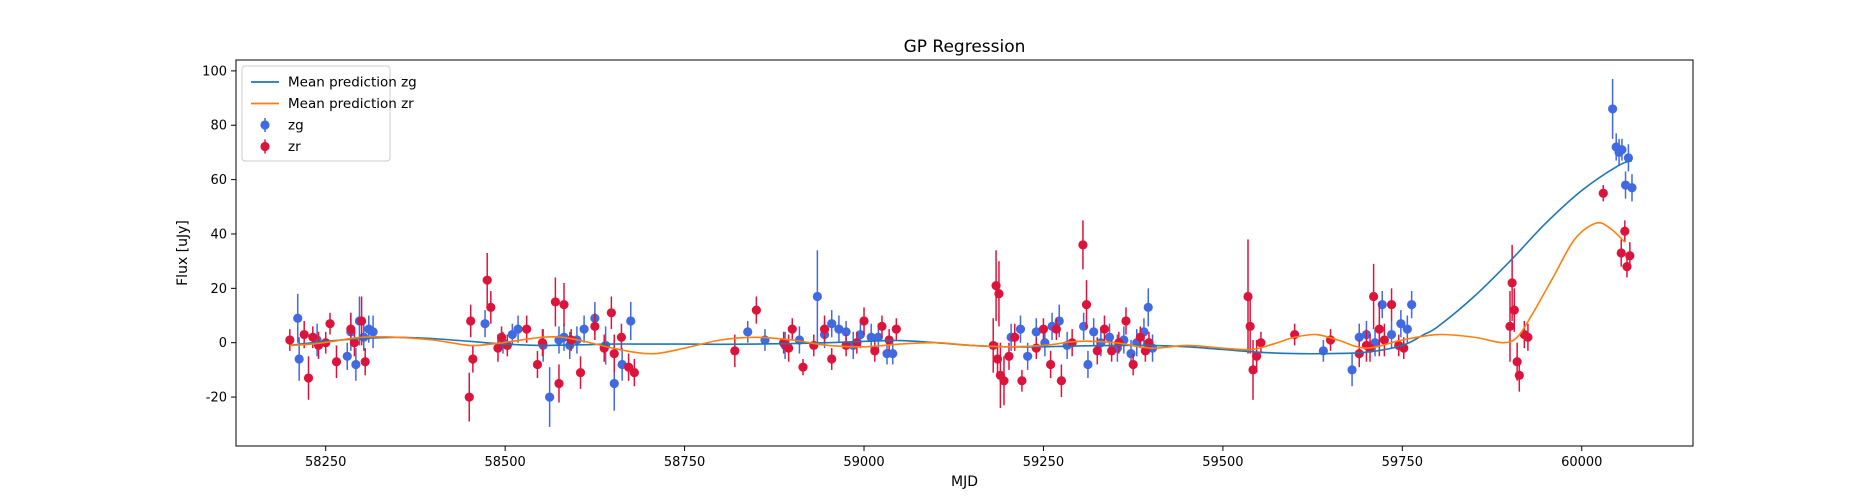 The height and width of the screenshot is (500, 1875). What do you see at coordinates (329, 113) in the screenshot?
I see `legend: Mean prediction zg Mean prediction zr zg zr` at bounding box center [329, 113].